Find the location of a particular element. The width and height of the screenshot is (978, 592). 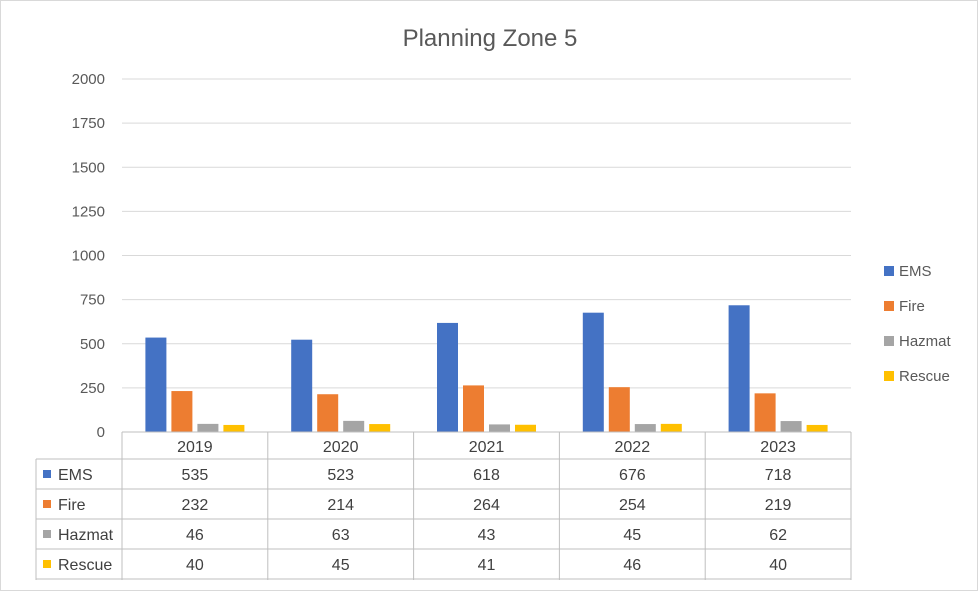

table-row-label: Rescue is located at coordinates (85, 565).